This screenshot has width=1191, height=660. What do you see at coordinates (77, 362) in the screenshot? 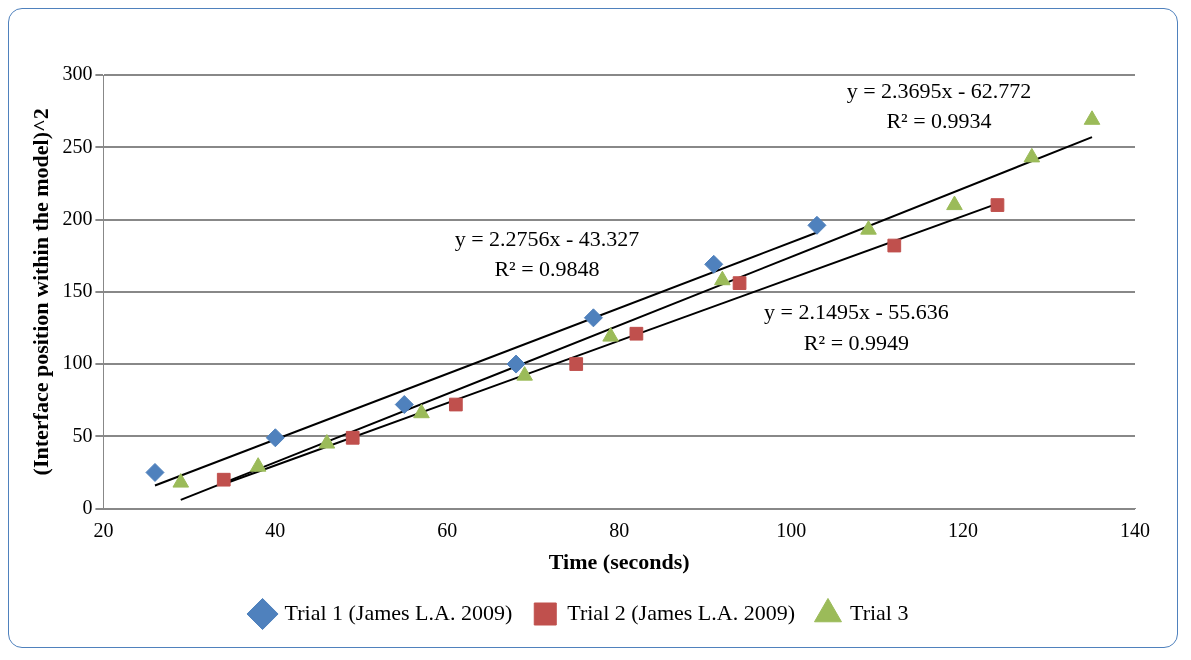
I see `y-tick-label: 100` at bounding box center [77, 362].